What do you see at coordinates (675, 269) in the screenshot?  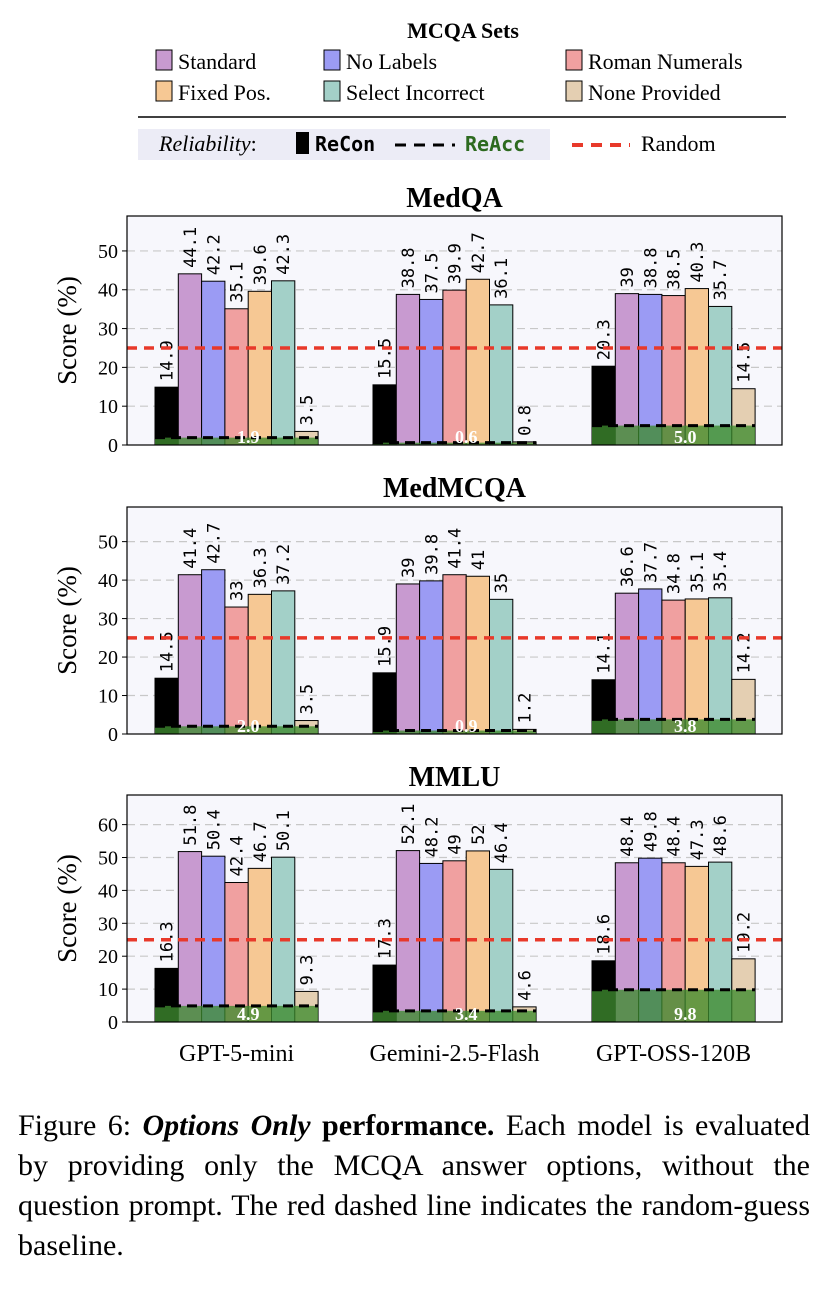 I see `bar-label-roman-numerals: 38.5` at bounding box center [675, 269].